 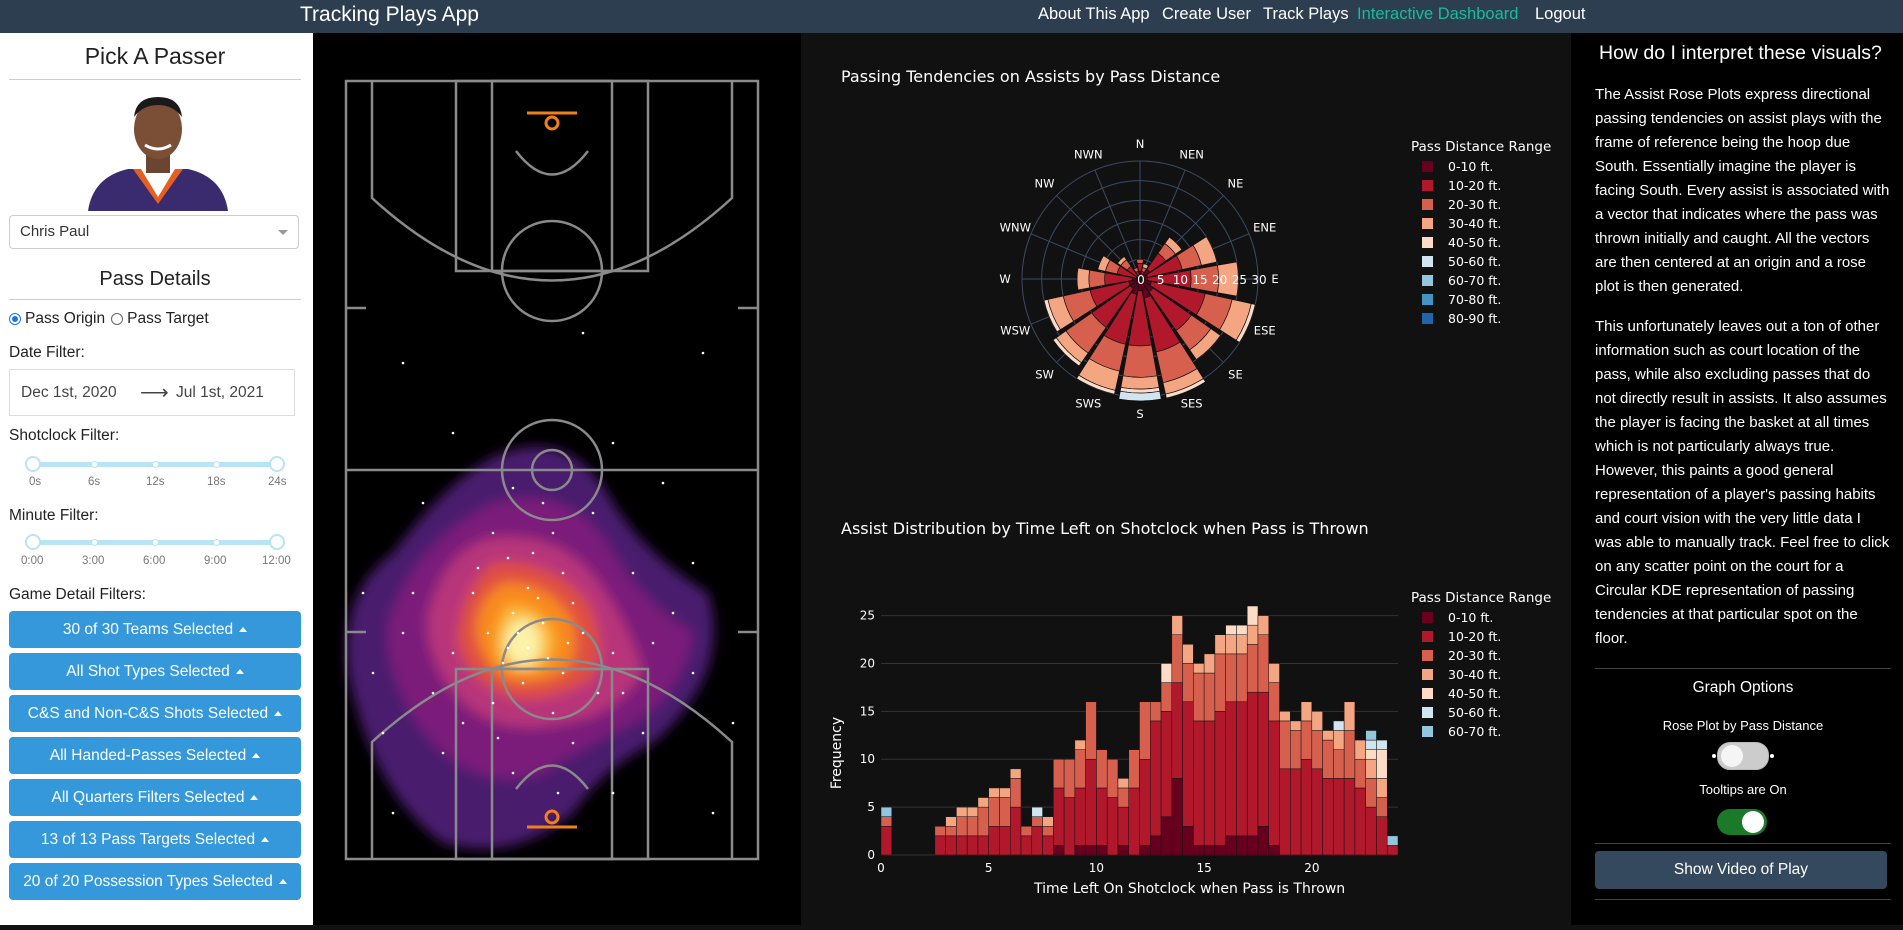 What do you see at coordinates (1474, 636) in the screenshot?
I see `histogram-legend-entry: 10-20 ft.` at bounding box center [1474, 636].